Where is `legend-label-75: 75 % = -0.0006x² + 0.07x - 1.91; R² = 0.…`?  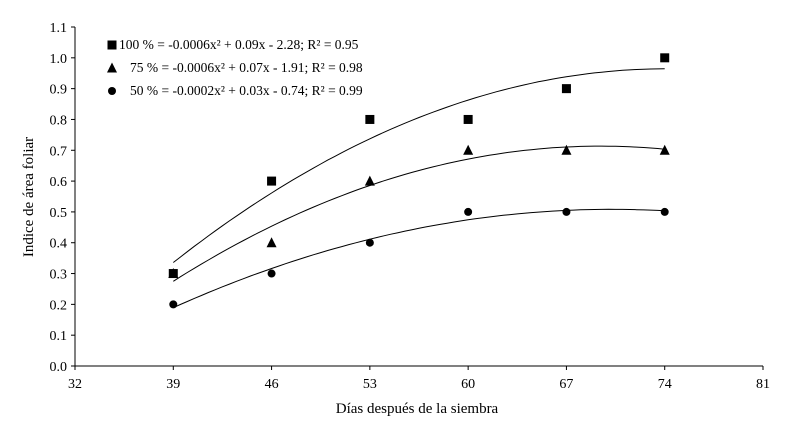 legend-label-75: 75 % = -0.0006x² + 0.07x - 1.91; R² = 0.… is located at coordinates (246, 67).